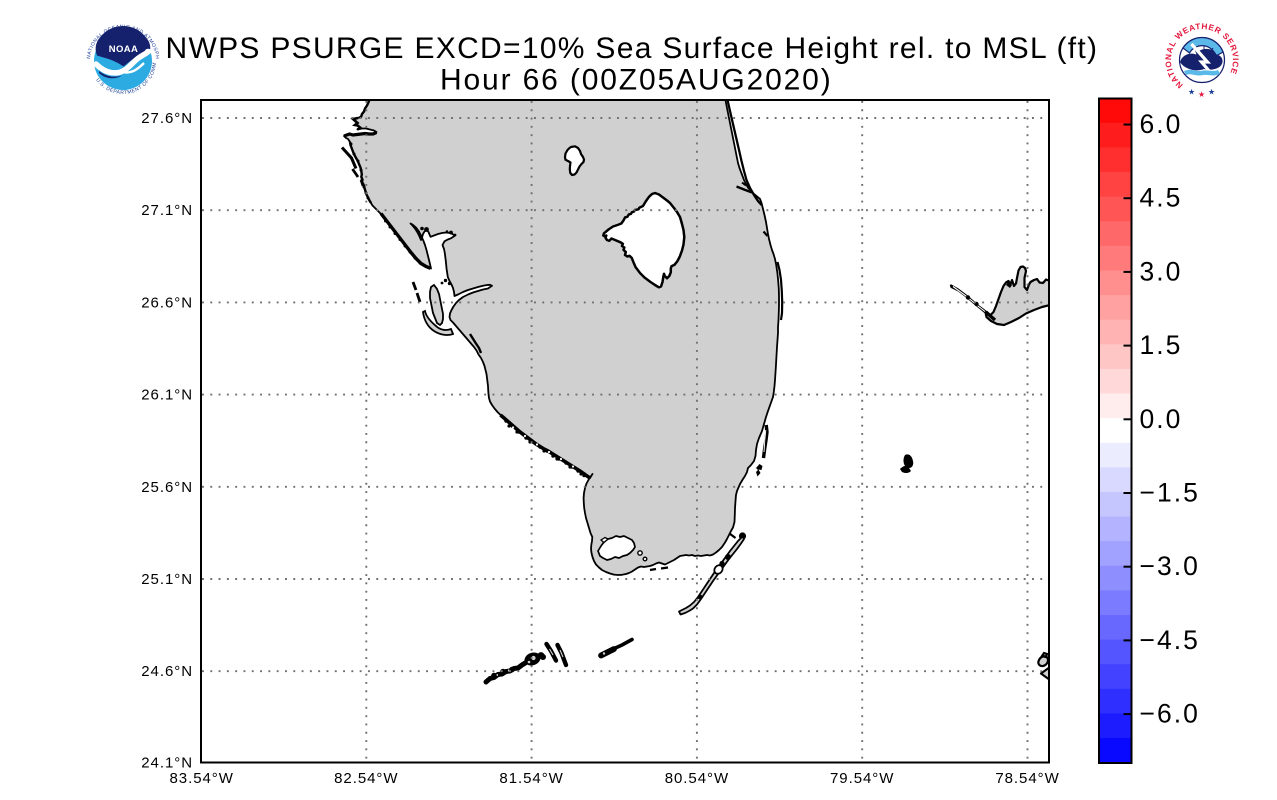 This screenshot has height=800, width=1277. What do you see at coordinates (1170, 566) in the screenshot?
I see `svg-text: −3.0` at bounding box center [1170, 566].